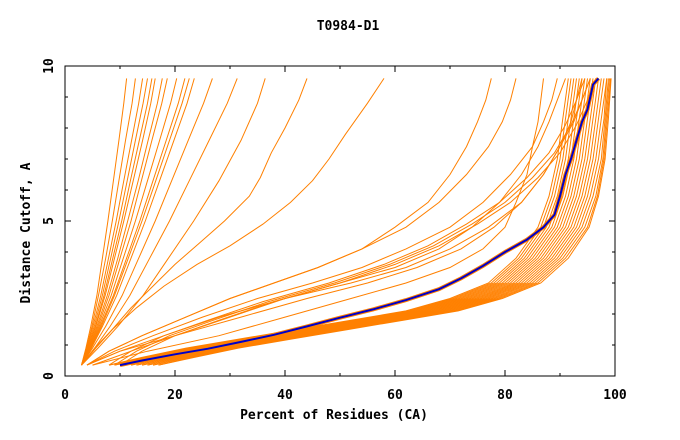 The image size is (680, 440). What do you see at coordinates (65, 395) in the screenshot?
I see `x-tick-label: 0` at bounding box center [65, 395].